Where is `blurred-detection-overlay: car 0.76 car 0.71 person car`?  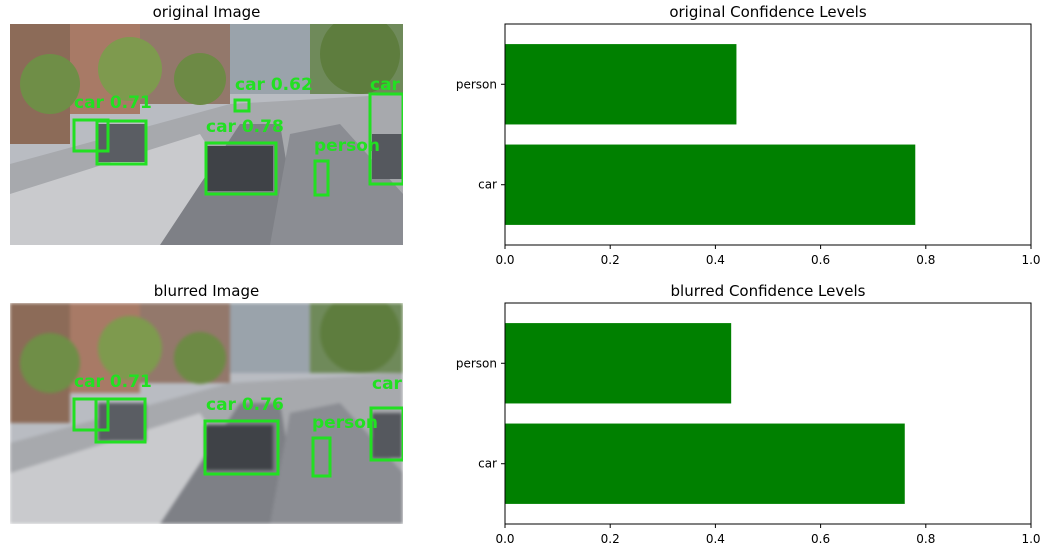
blurred-detection-overlay: car 0.76 car 0.71 person car is located at coordinates (237, 425).